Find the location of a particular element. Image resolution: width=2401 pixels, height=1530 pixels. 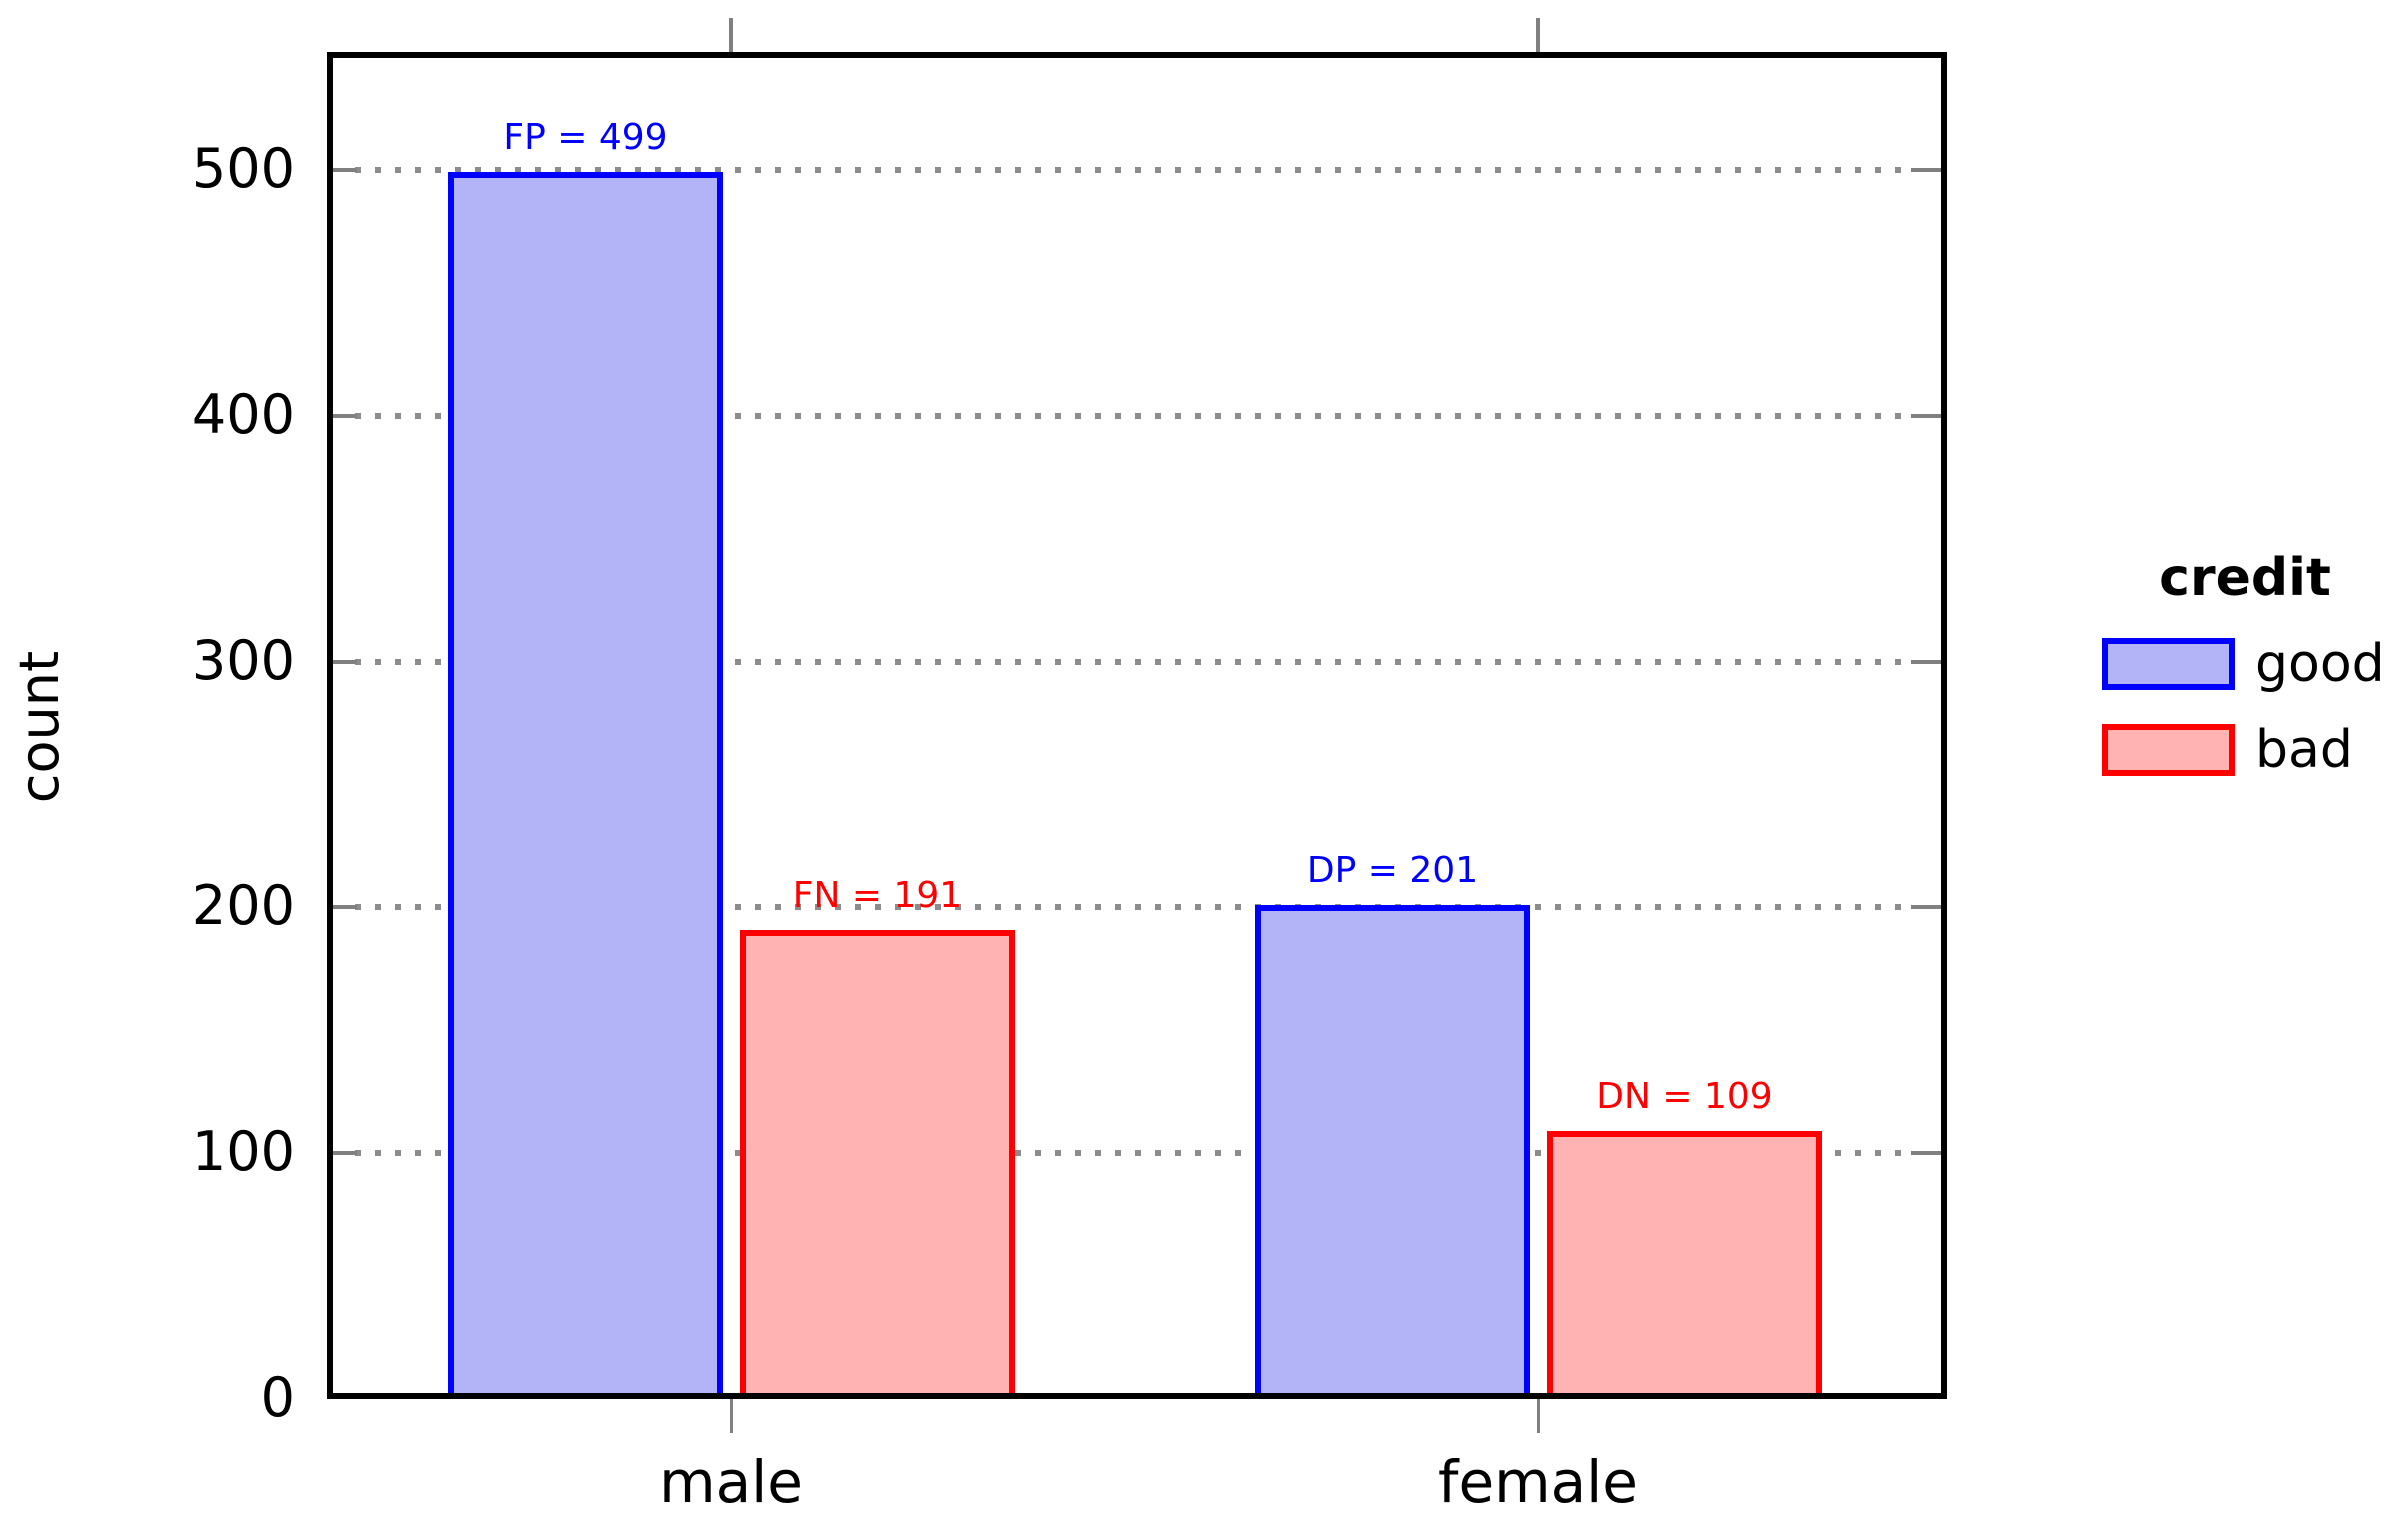

legend-entry-bad: bad is located at coordinates (2240, 750).